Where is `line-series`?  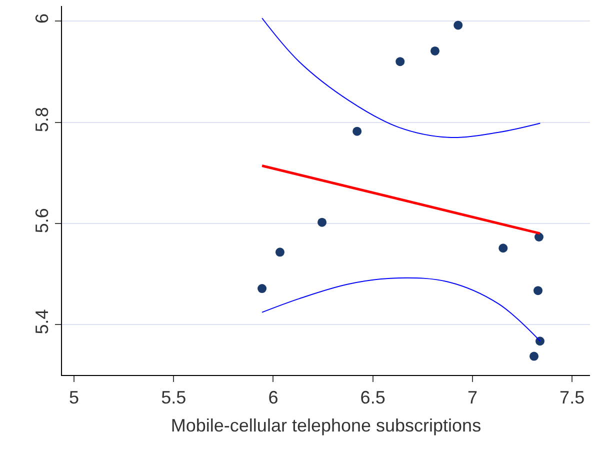
line-series is located at coordinates (401, 78).